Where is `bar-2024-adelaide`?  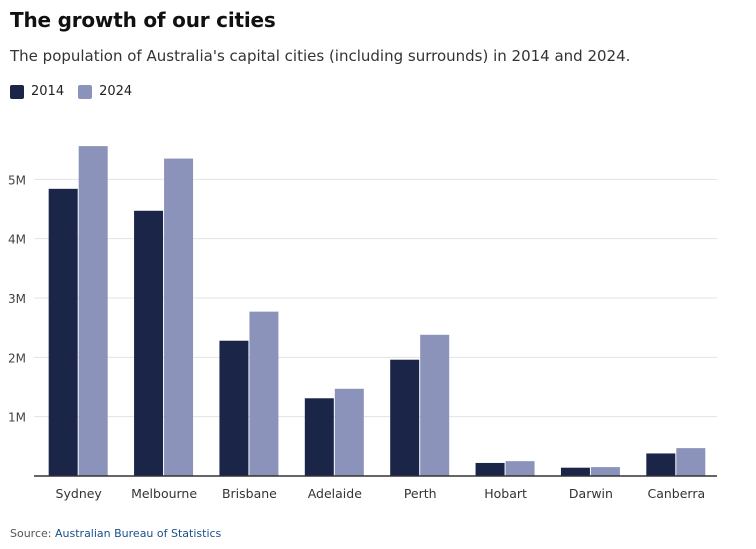
bar-2024-adelaide is located at coordinates (349, 432).